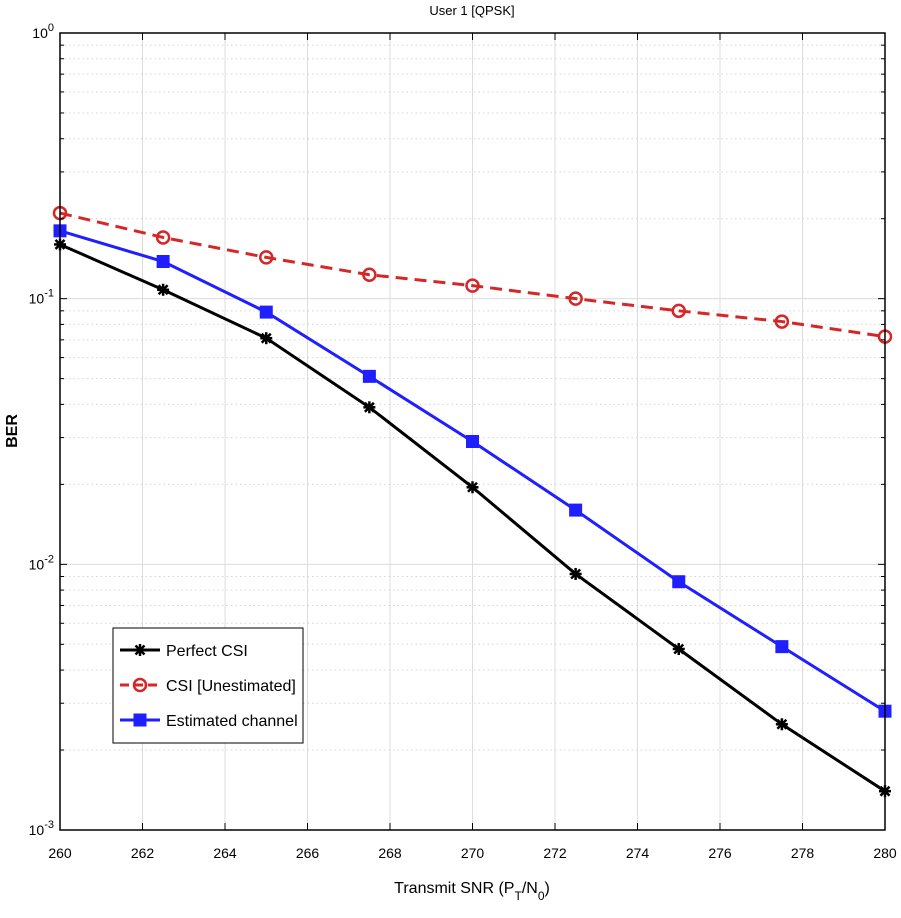 This screenshot has height=918, width=901. Describe the element at coordinates (225, 853) in the screenshot. I see `x-tick-label: 264` at that location.